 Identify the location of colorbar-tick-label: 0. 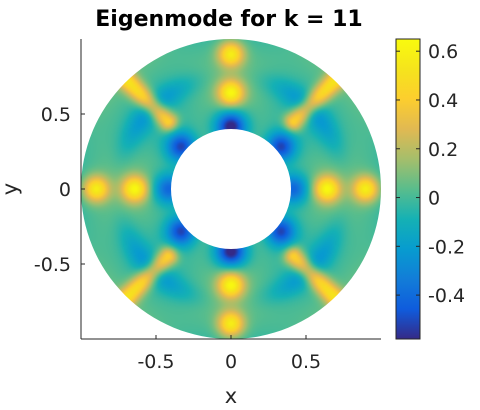
(434, 199).